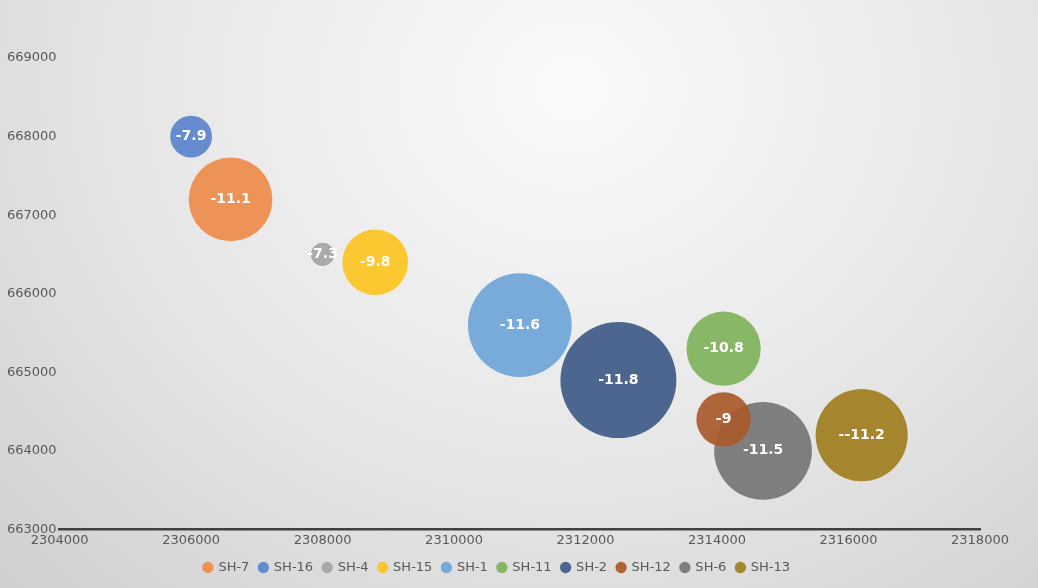  Describe the element at coordinates (763, 449) in the screenshot. I see `annotation: -11.5` at that location.